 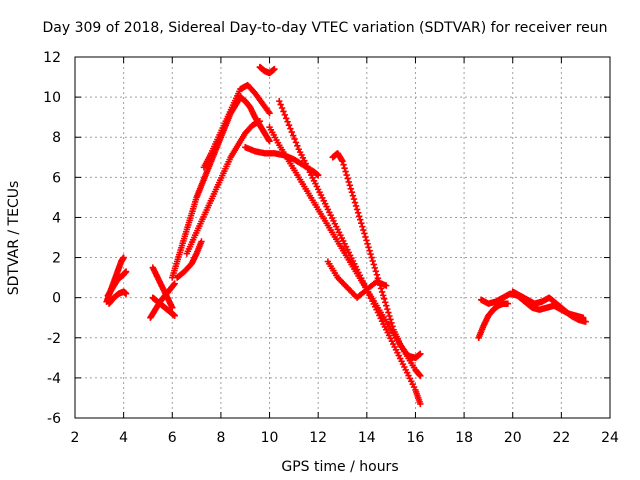 I want to click on y-tick-label: -4, so click(x=54, y=379).